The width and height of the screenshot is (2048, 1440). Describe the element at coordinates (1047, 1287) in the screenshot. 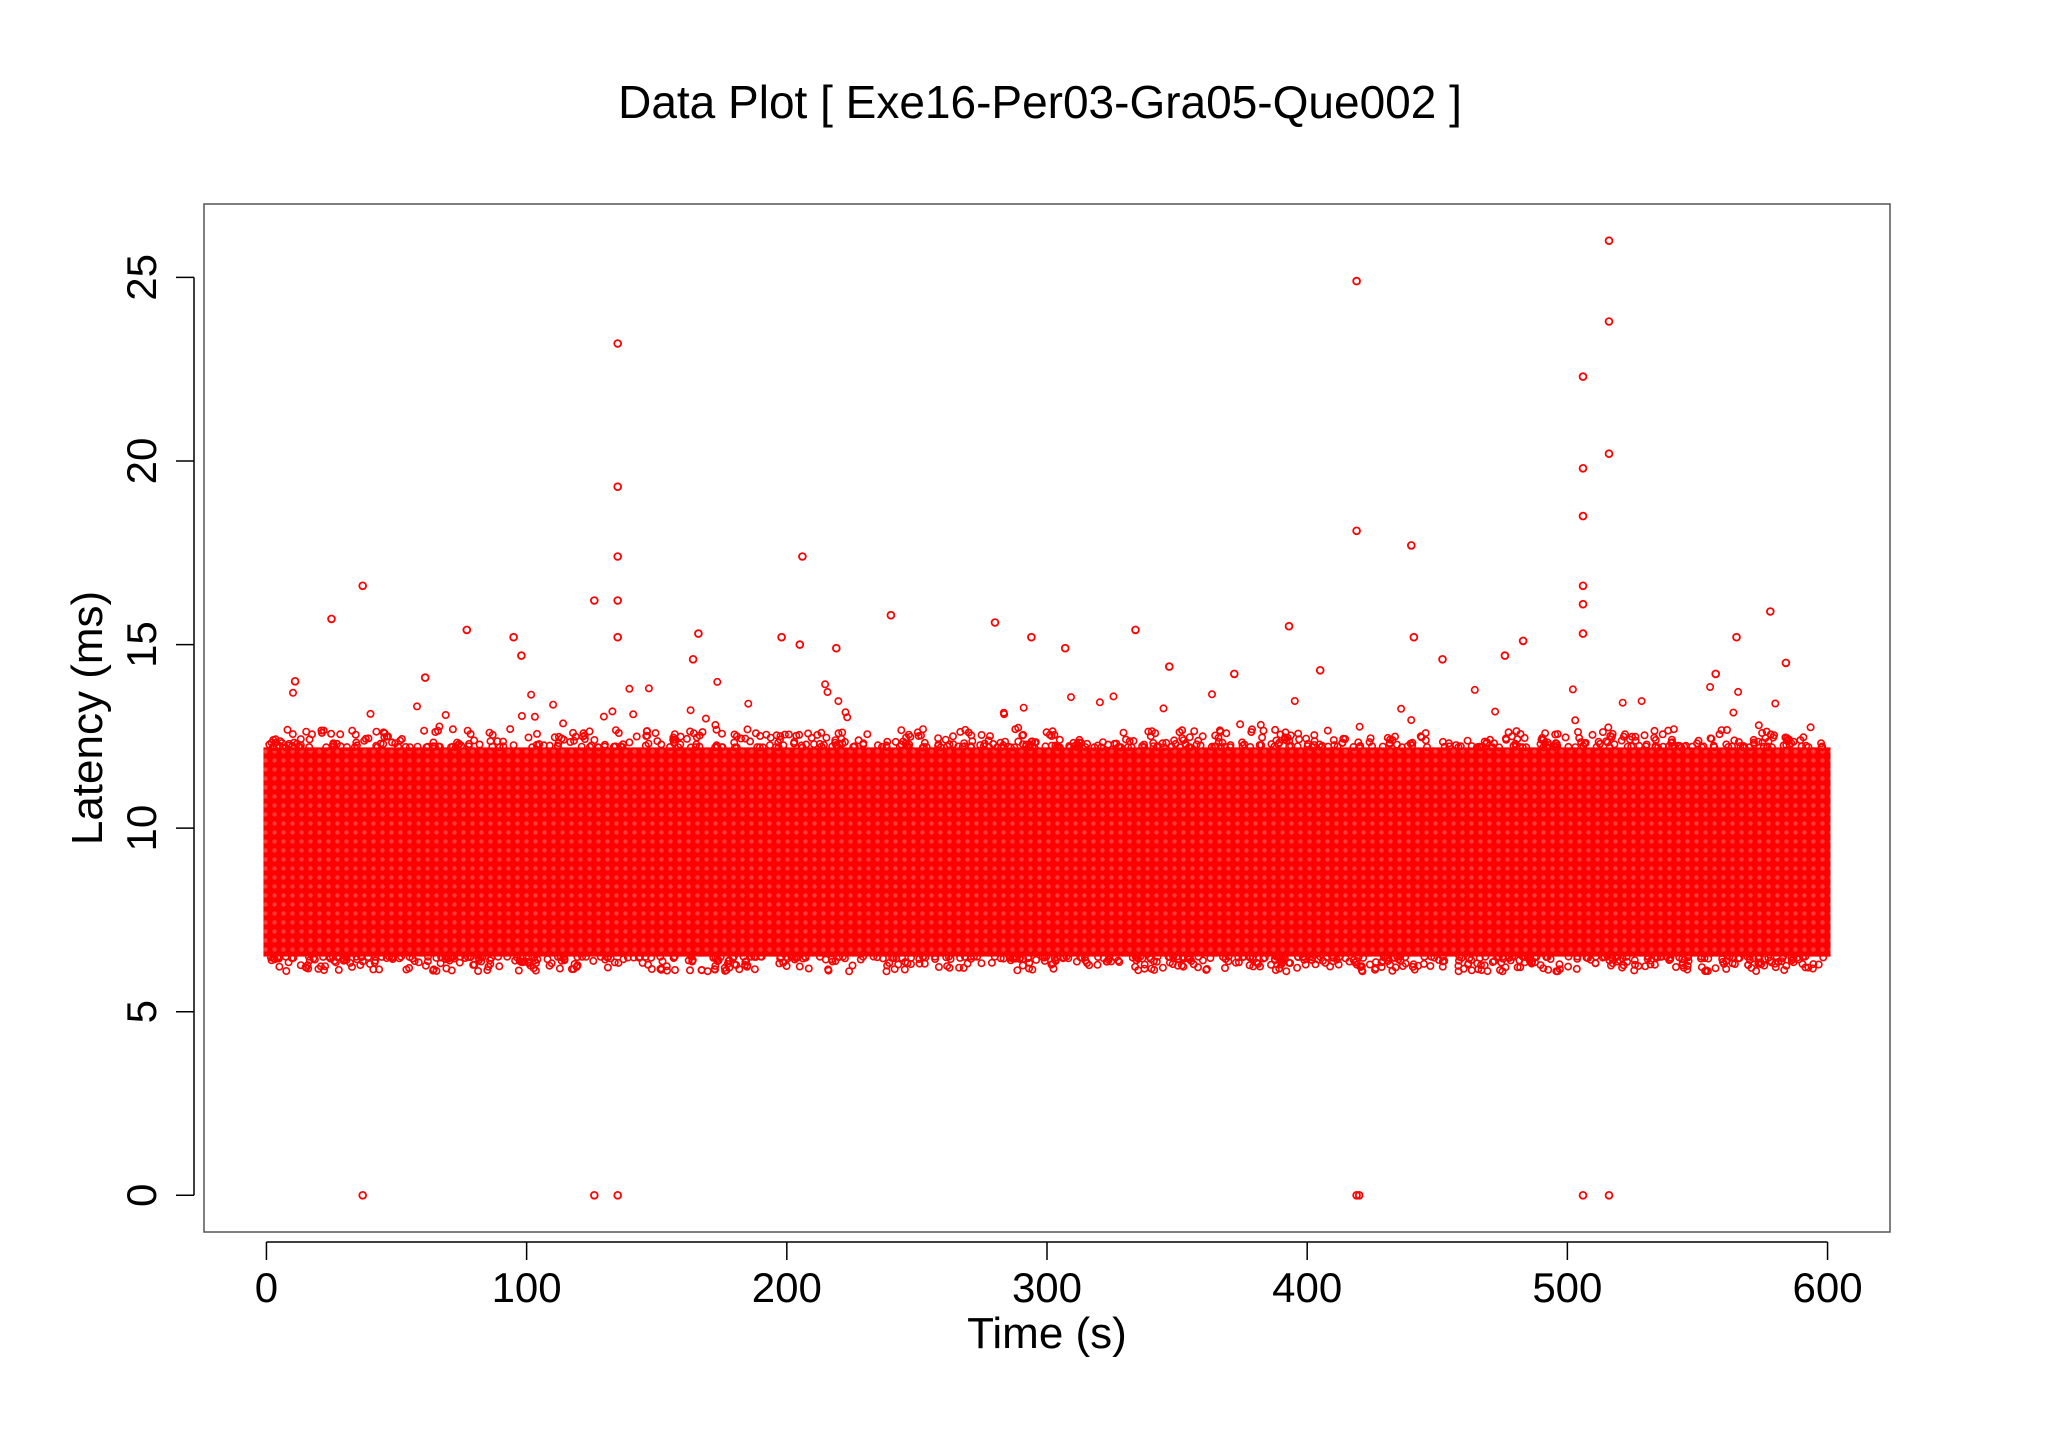

I see `x-tick-label: 300` at that location.